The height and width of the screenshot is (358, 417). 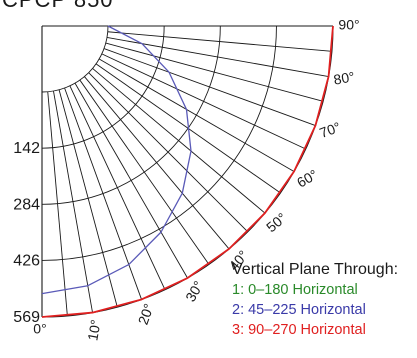 I want to click on chart-title-fragment: CPCP 850, so click(x=58, y=6).